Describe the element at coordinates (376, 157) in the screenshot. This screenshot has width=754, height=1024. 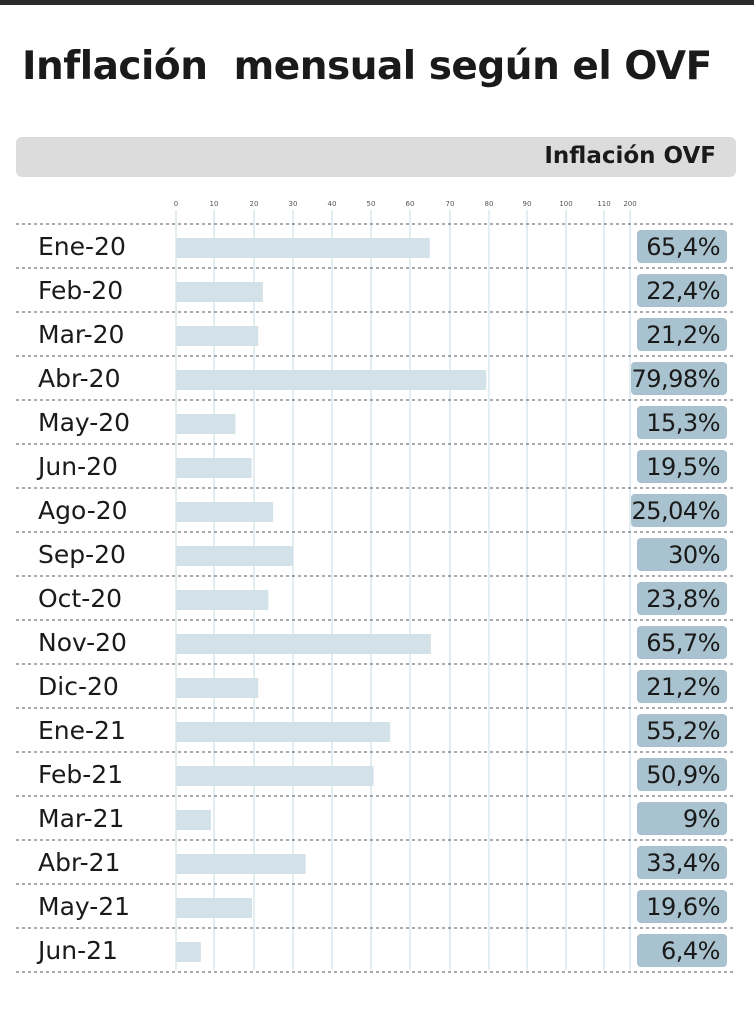
I see `series-header-bar: Inflación OVF` at that location.